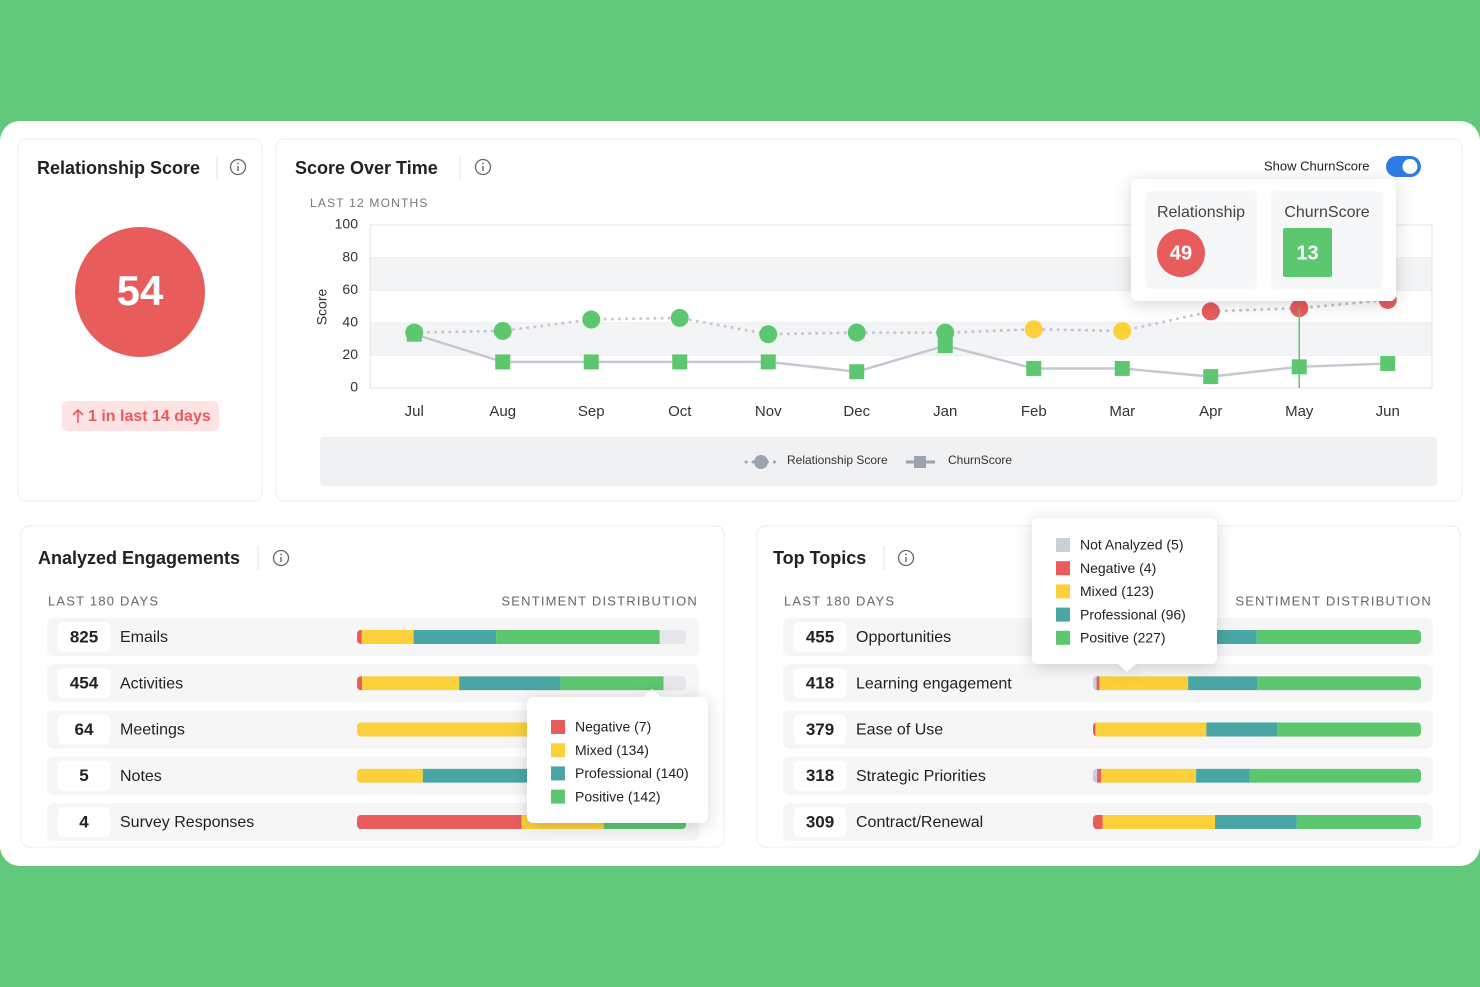 The image size is (1480, 987). I want to click on row-label: Notes, so click(141, 776).